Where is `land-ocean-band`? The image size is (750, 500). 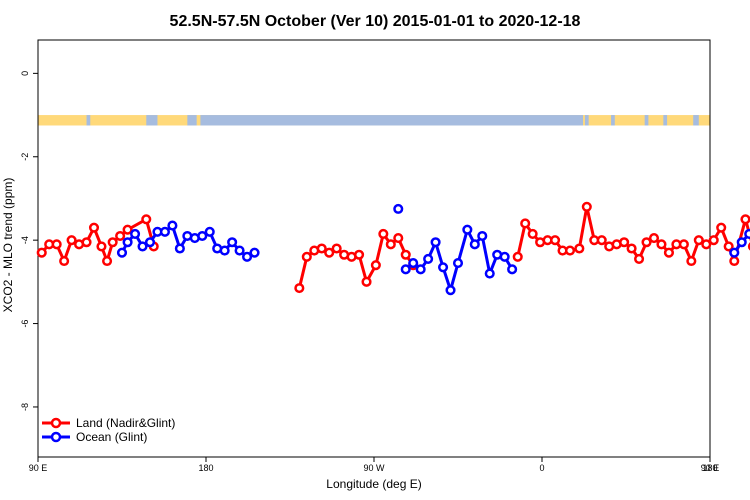
land-ocean-band is located at coordinates (374, 120).